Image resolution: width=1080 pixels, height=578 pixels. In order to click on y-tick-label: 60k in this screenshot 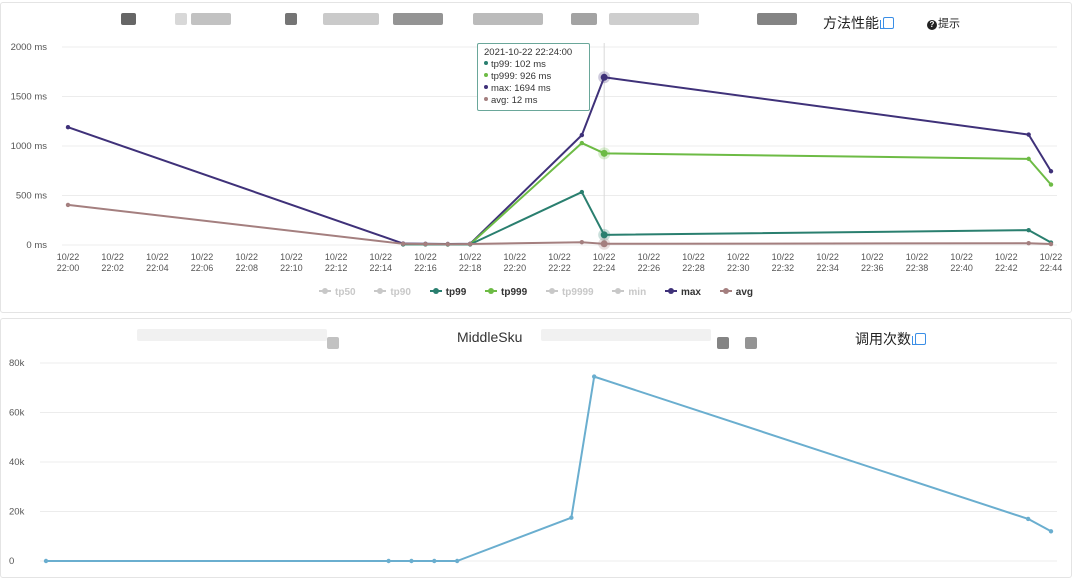, I will do `click(17, 413)`.